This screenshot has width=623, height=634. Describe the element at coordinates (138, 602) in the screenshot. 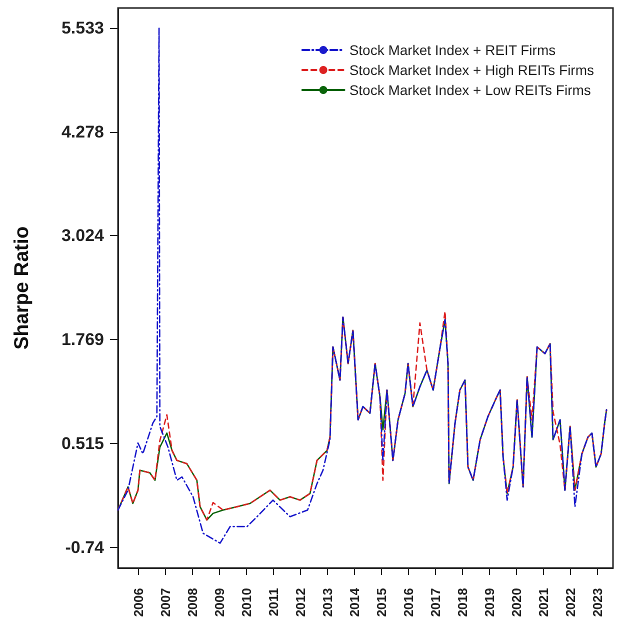

I see `x-tick-label: 2006` at that location.